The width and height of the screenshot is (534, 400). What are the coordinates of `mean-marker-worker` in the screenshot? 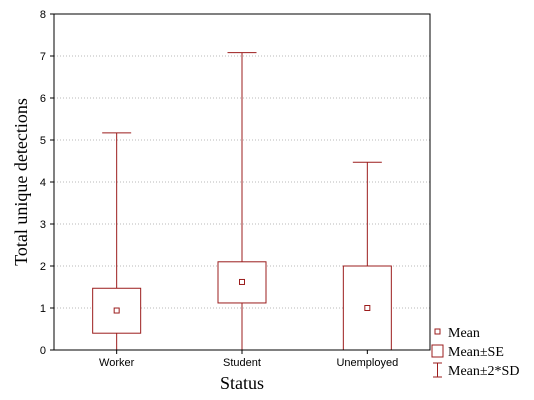 It's located at (116, 310).